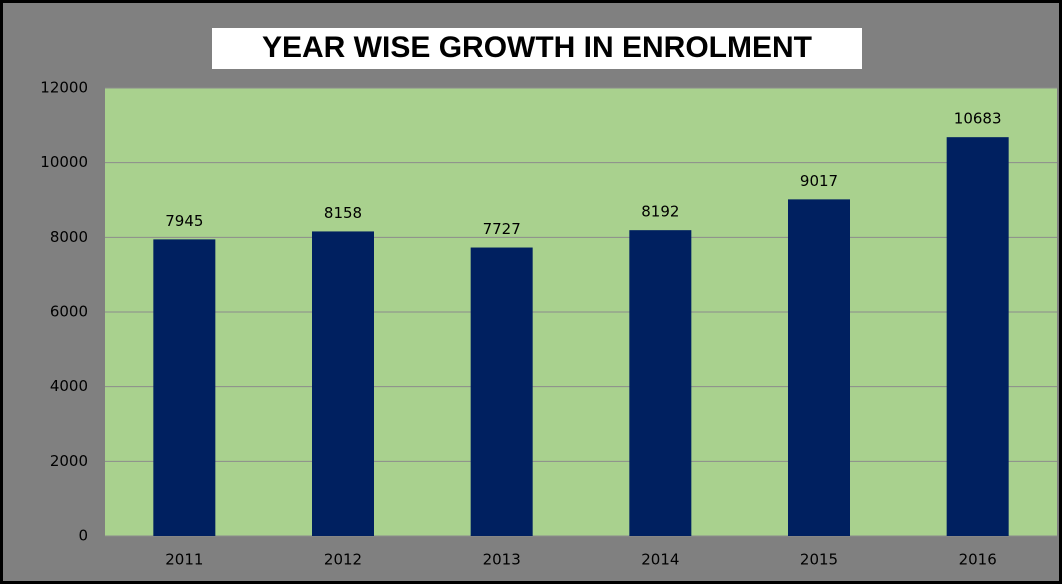 Image resolution: width=1062 pixels, height=584 pixels. What do you see at coordinates (819, 560) in the screenshot?
I see `x-tick-label: 2015` at bounding box center [819, 560].